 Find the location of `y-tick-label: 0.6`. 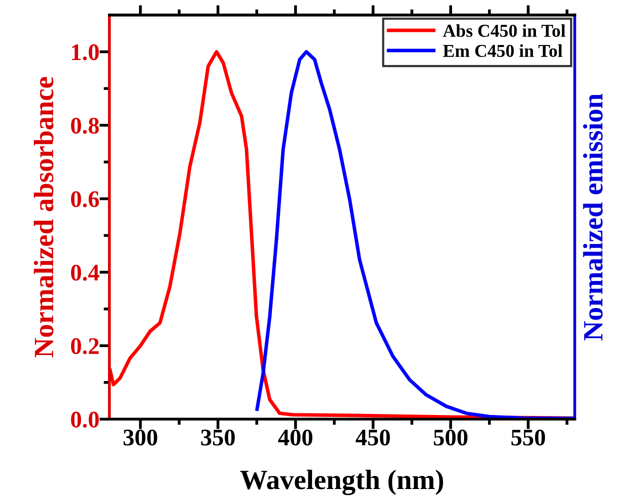

y-tick-label: 0.6 is located at coordinates (85, 199).